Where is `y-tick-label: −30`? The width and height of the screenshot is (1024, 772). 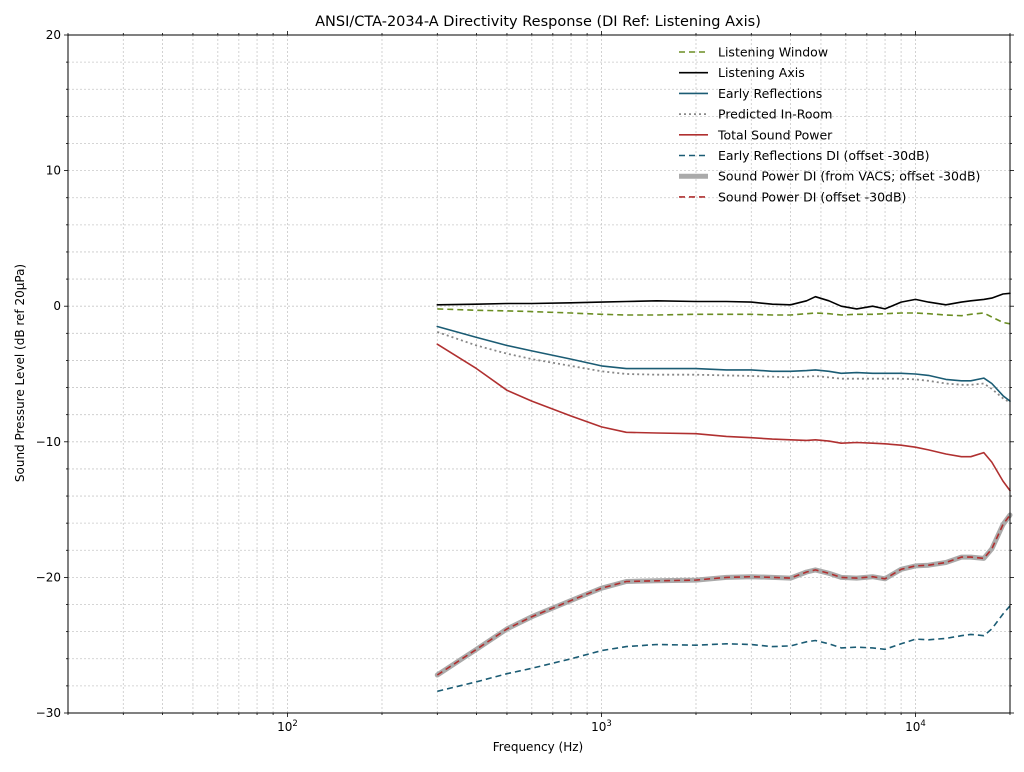 y-tick-label: −30 is located at coordinates (48, 713).